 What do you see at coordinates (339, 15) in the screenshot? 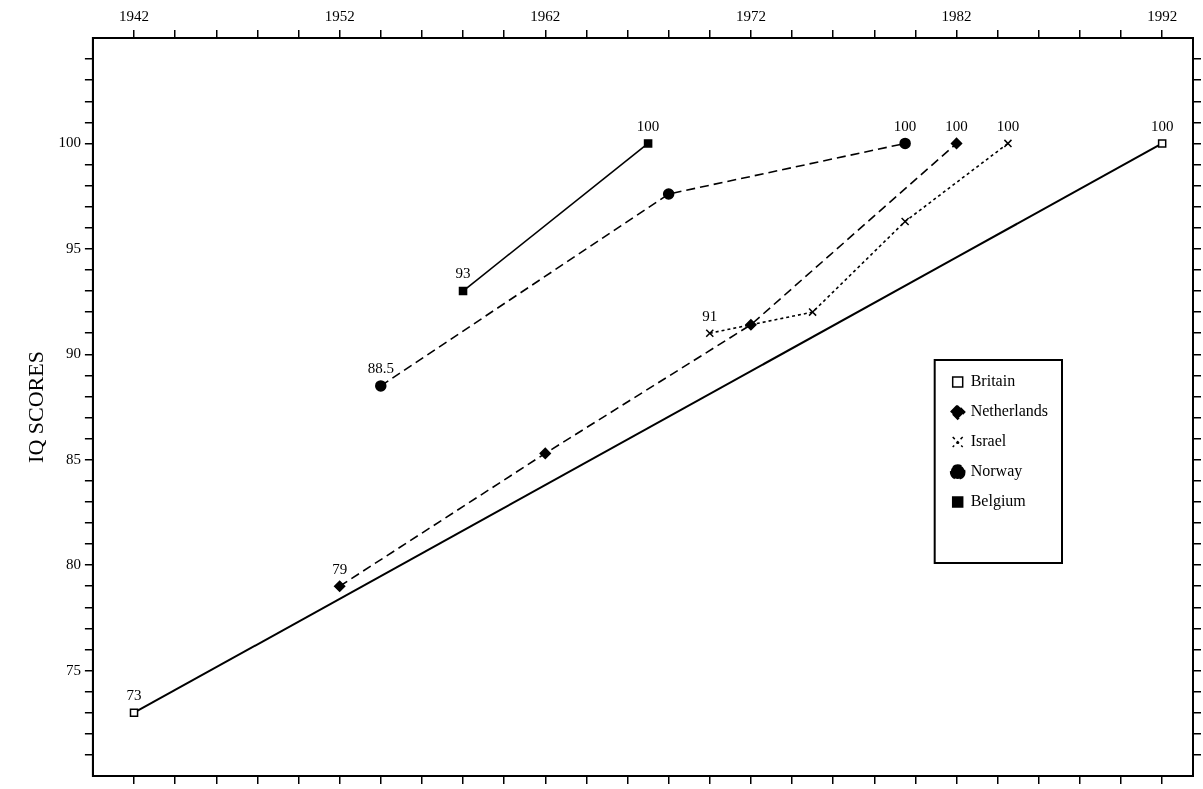
I see `x-tick-label: 1952` at bounding box center [339, 15].